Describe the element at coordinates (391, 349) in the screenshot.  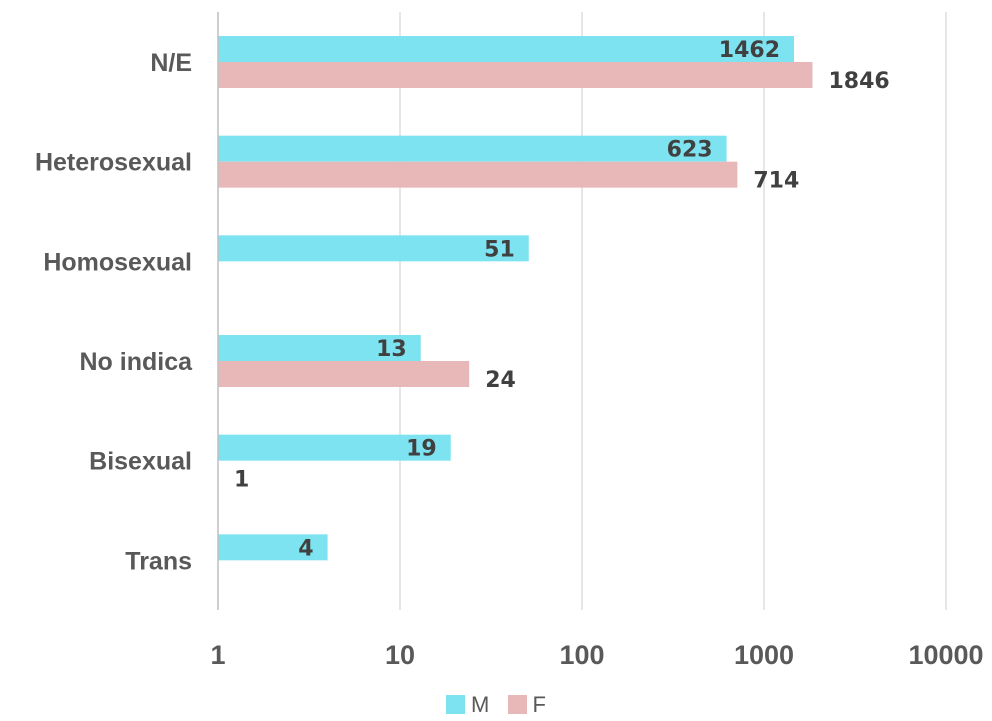
I see `data-label: 13` at that location.